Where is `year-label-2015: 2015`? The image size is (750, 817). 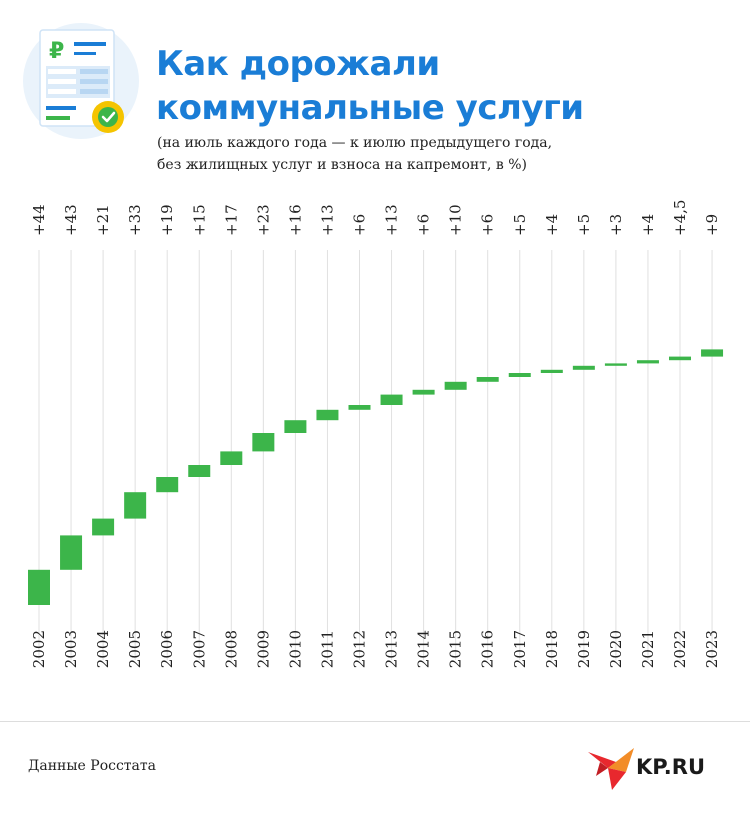 year-label-2015: 2015 is located at coordinates (456, 649).